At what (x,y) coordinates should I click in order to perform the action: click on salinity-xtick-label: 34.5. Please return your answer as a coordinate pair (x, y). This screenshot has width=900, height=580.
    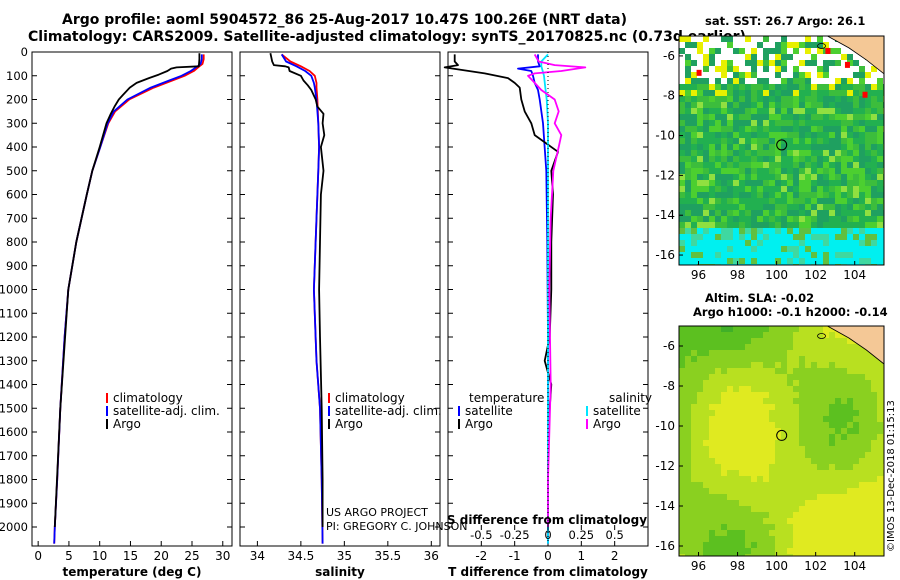
    Looking at the image, I should click on (301, 556).